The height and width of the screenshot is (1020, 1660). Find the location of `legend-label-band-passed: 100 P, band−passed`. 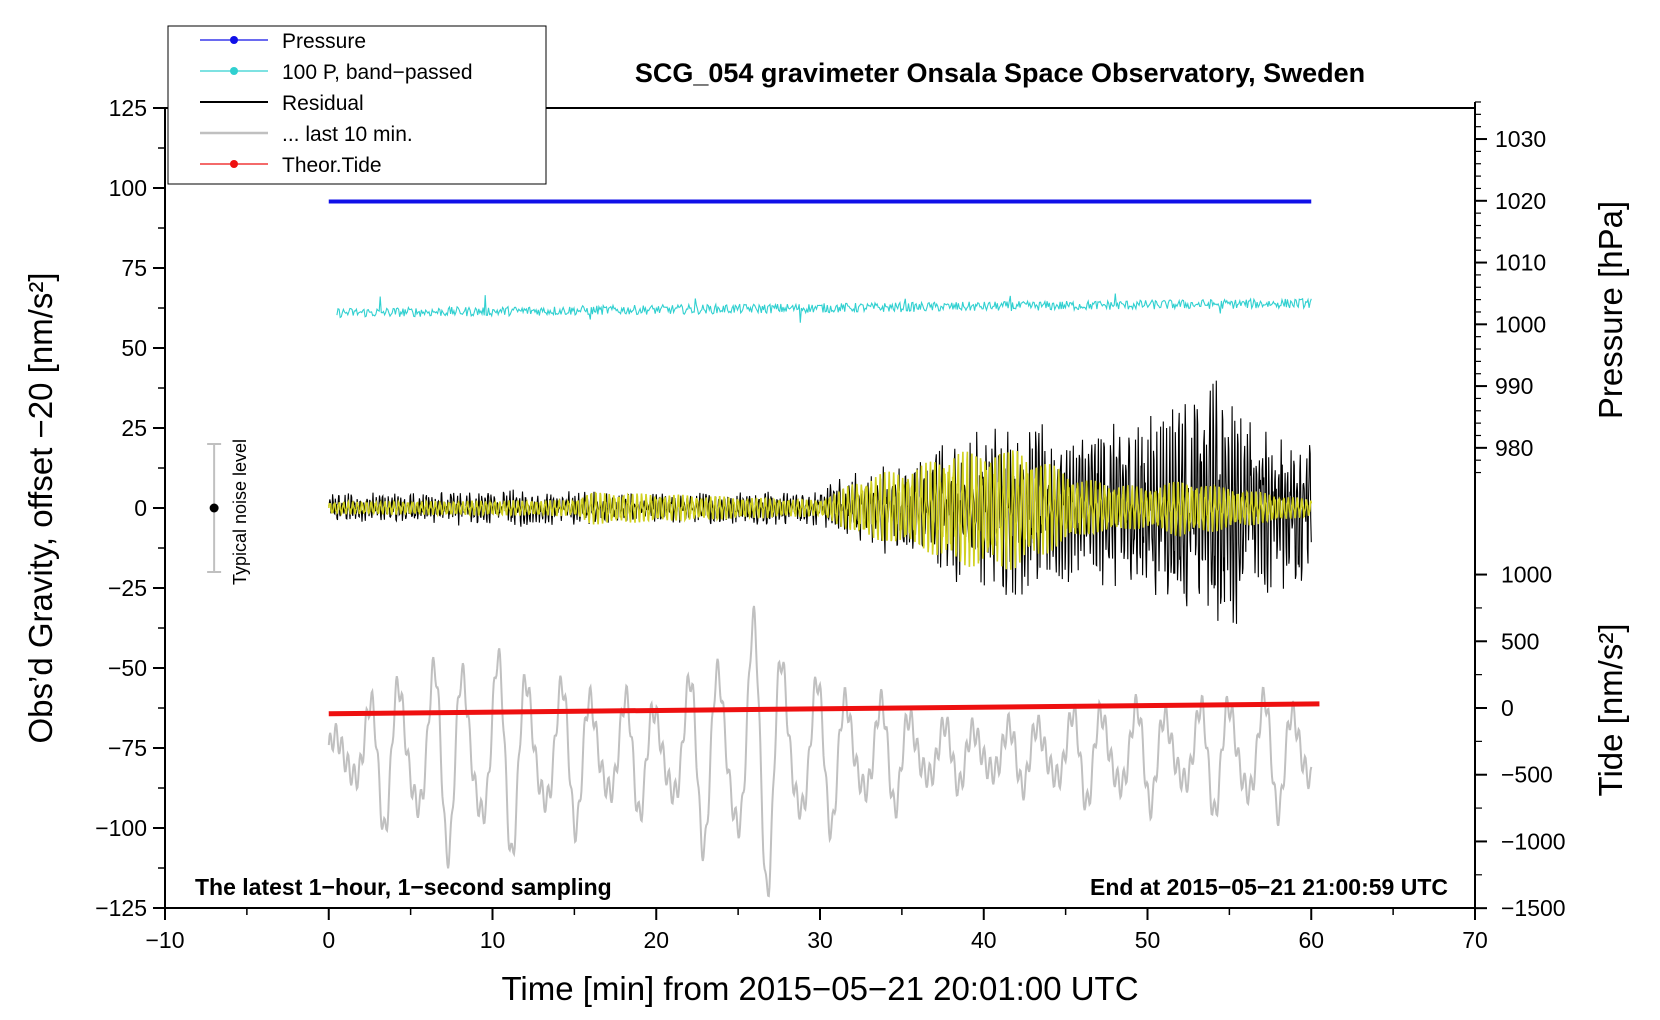

legend-label-band-passed: 100 P, band−passed is located at coordinates (377, 72).